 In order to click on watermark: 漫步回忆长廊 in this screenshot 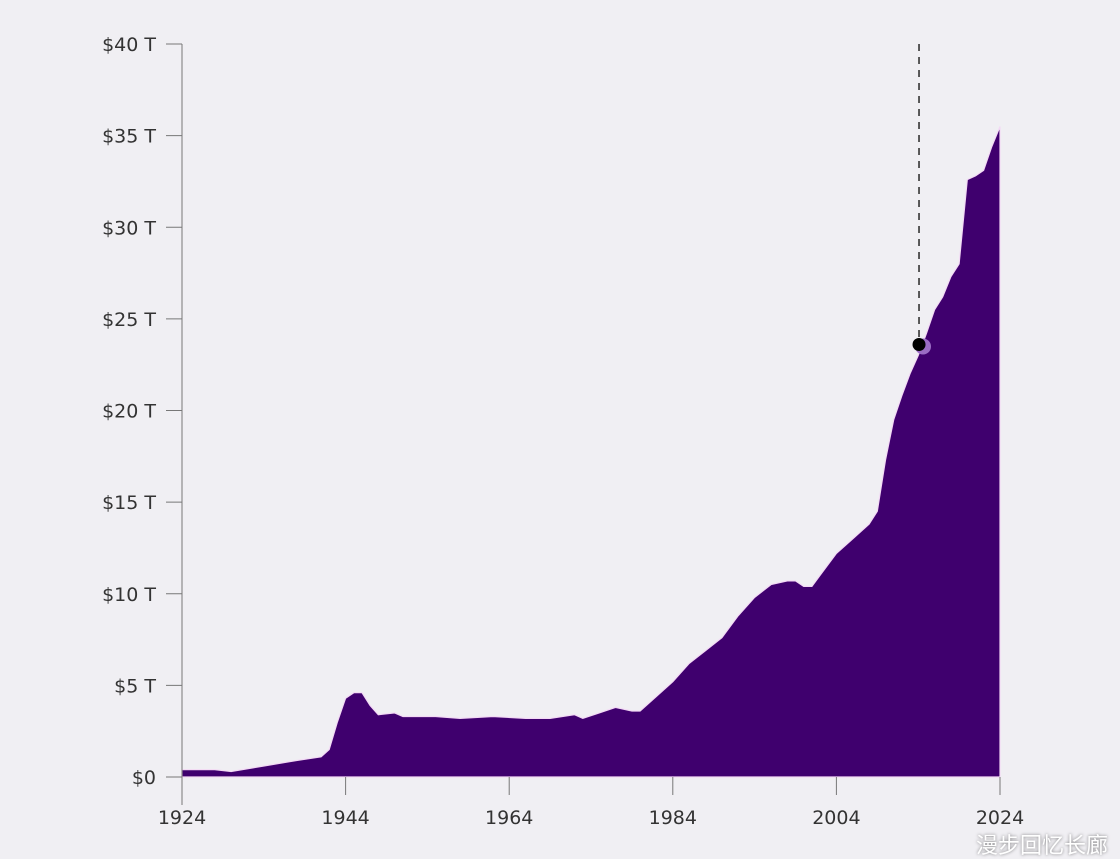, I will do `click(1041, 846)`.